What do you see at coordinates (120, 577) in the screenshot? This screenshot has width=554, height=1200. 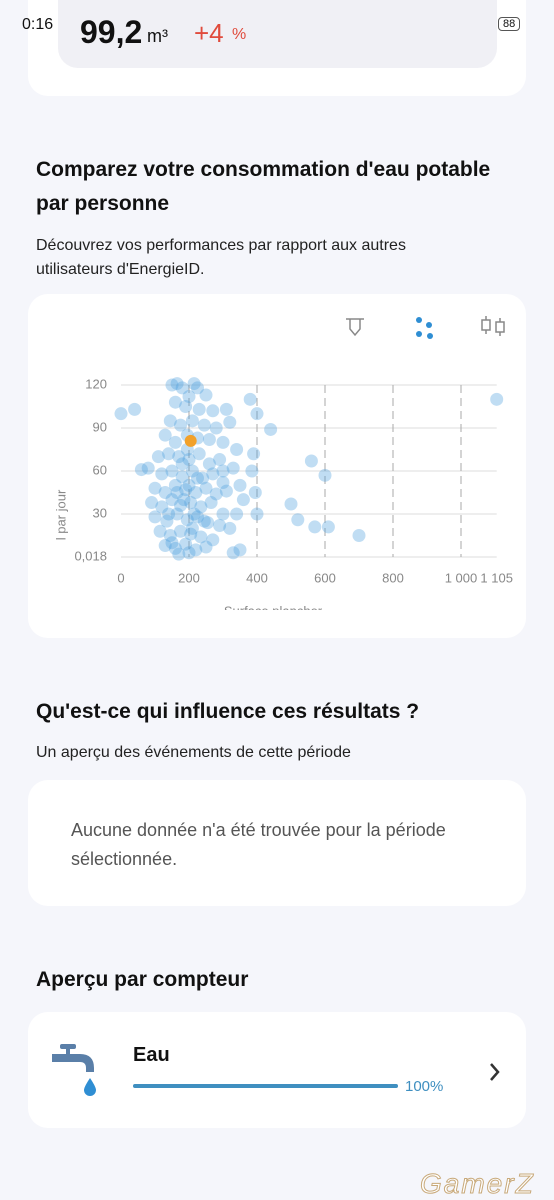 I see `x-tick-label: 0` at bounding box center [120, 577].